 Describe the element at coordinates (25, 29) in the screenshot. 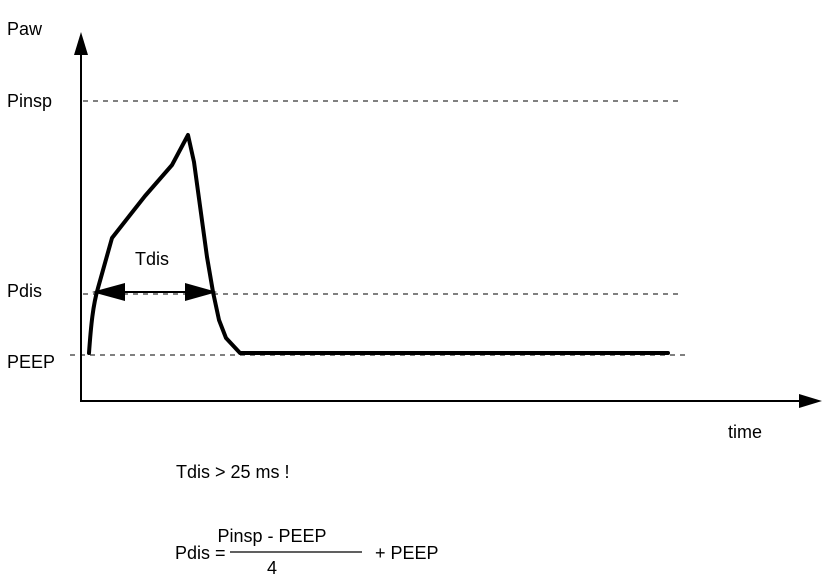

I see `y-axis-label: Paw` at that location.